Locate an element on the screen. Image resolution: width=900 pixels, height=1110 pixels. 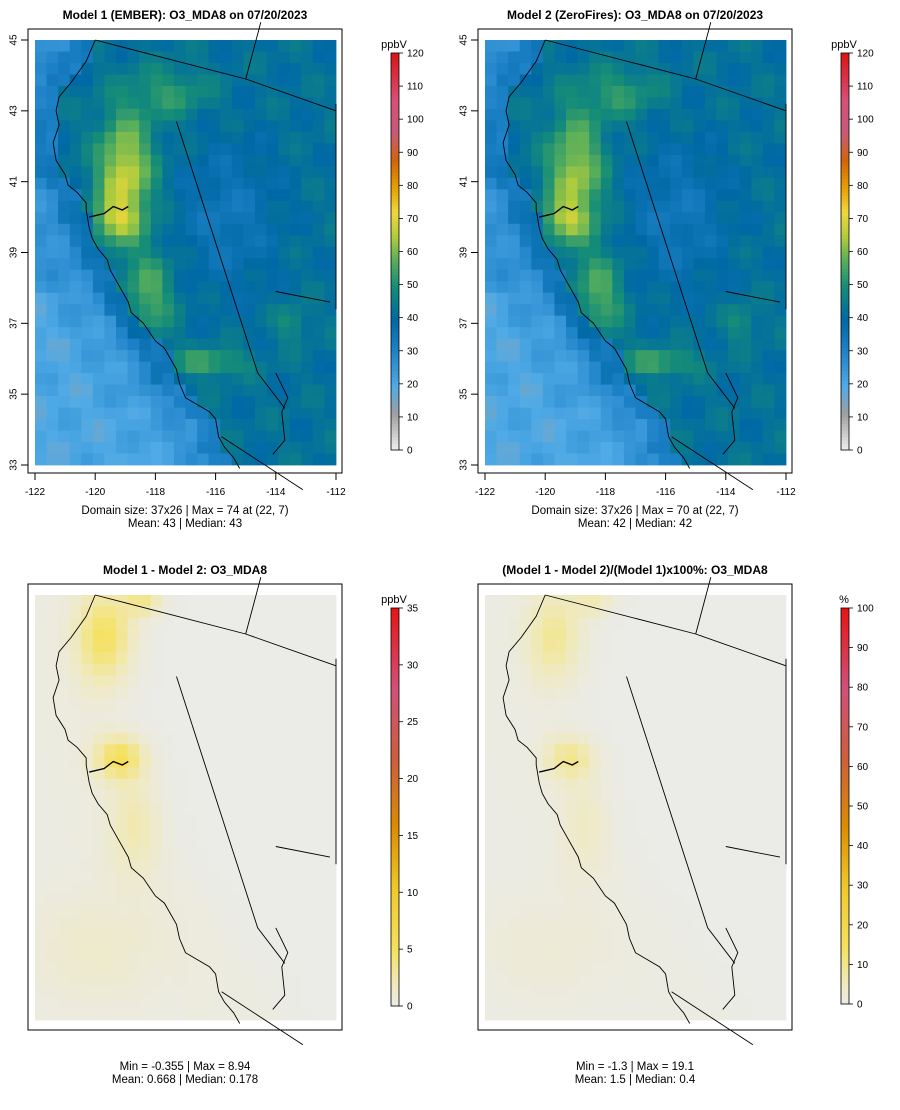
map-boundaries is located at coordinates (194, 256).